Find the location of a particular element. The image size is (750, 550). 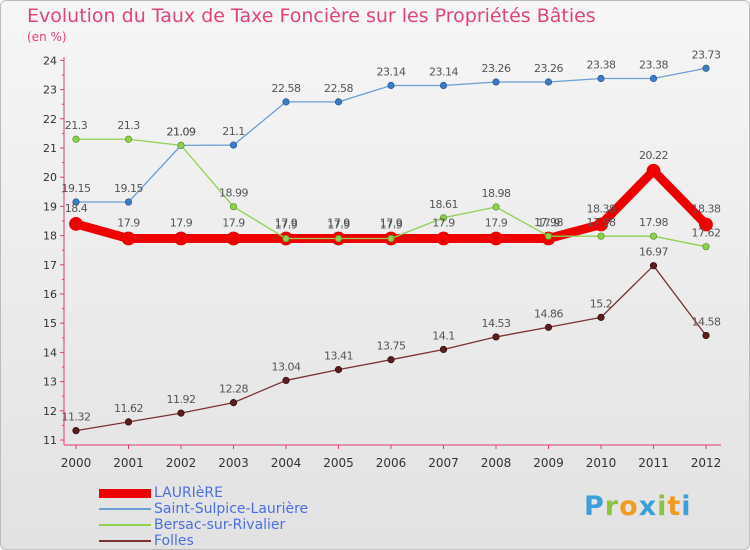

point-s3-2009 is located at coordinates (548, 327).